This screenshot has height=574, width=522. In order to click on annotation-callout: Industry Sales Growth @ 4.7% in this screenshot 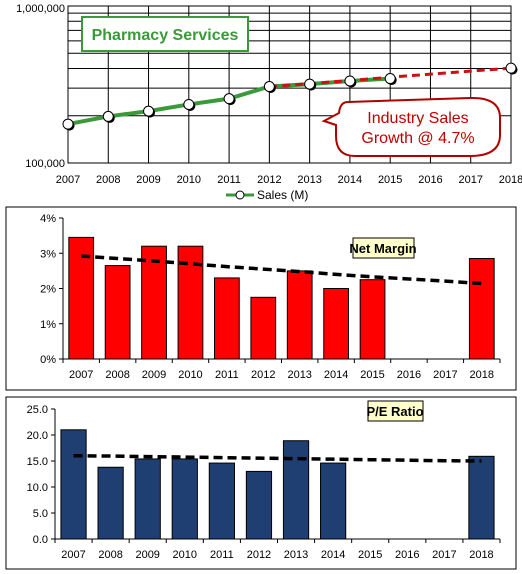, I will do `click(411, 126)`.